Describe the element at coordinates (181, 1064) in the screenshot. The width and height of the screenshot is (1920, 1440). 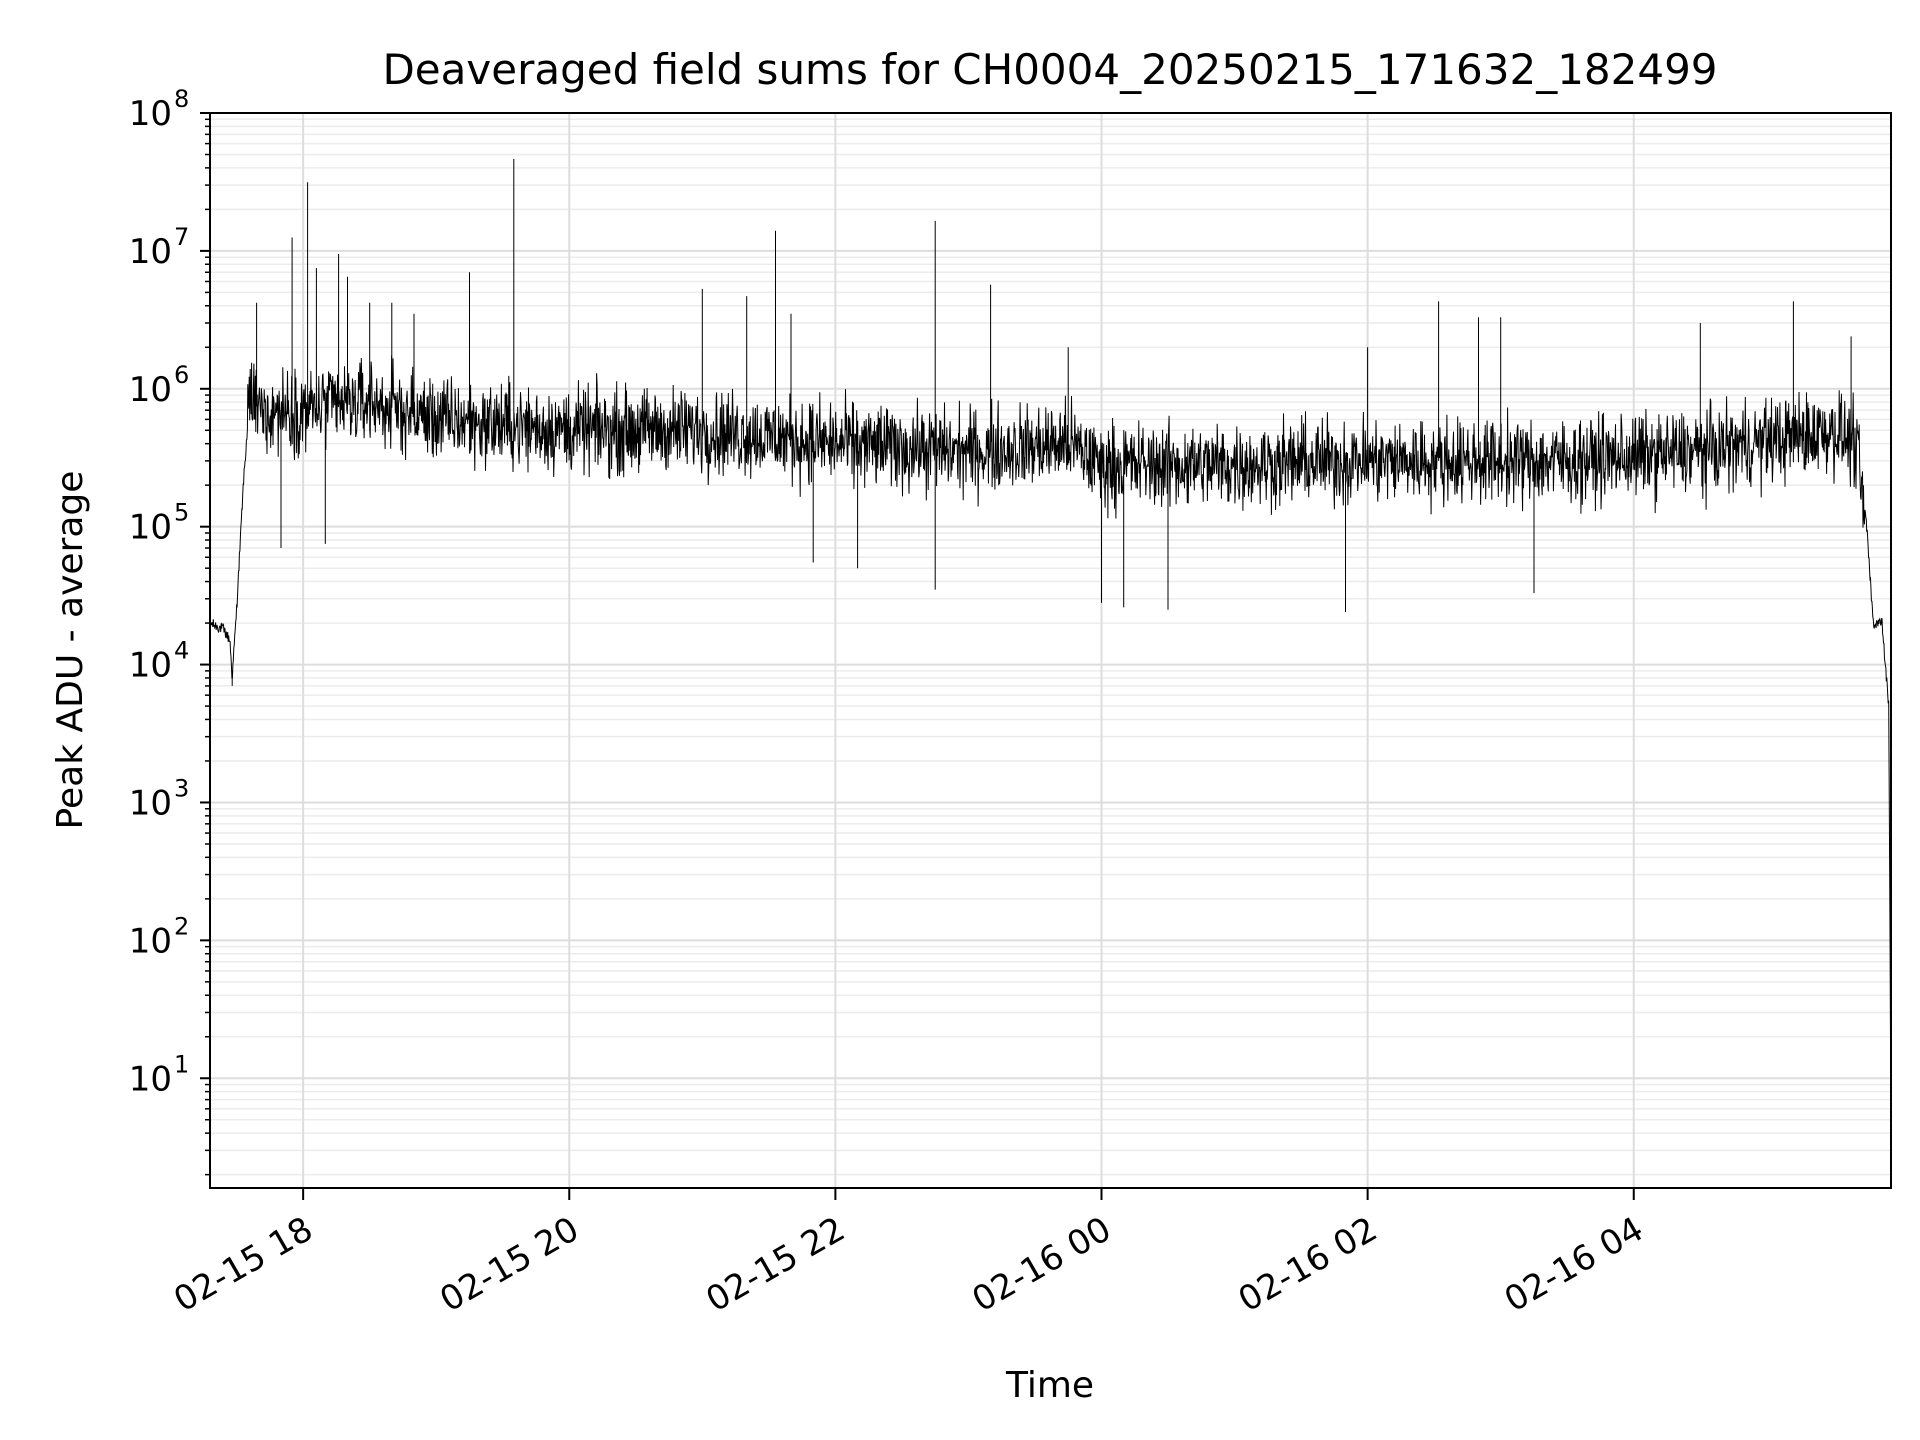
I see `y-tick-exponent: 1` at that location.